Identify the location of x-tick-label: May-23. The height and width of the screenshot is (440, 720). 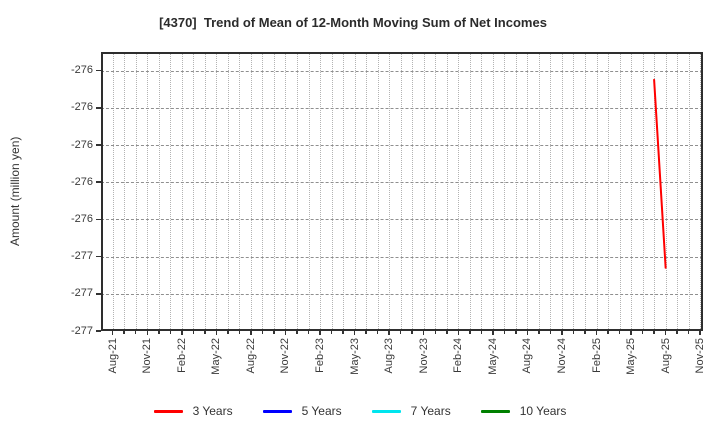
(354, 356).